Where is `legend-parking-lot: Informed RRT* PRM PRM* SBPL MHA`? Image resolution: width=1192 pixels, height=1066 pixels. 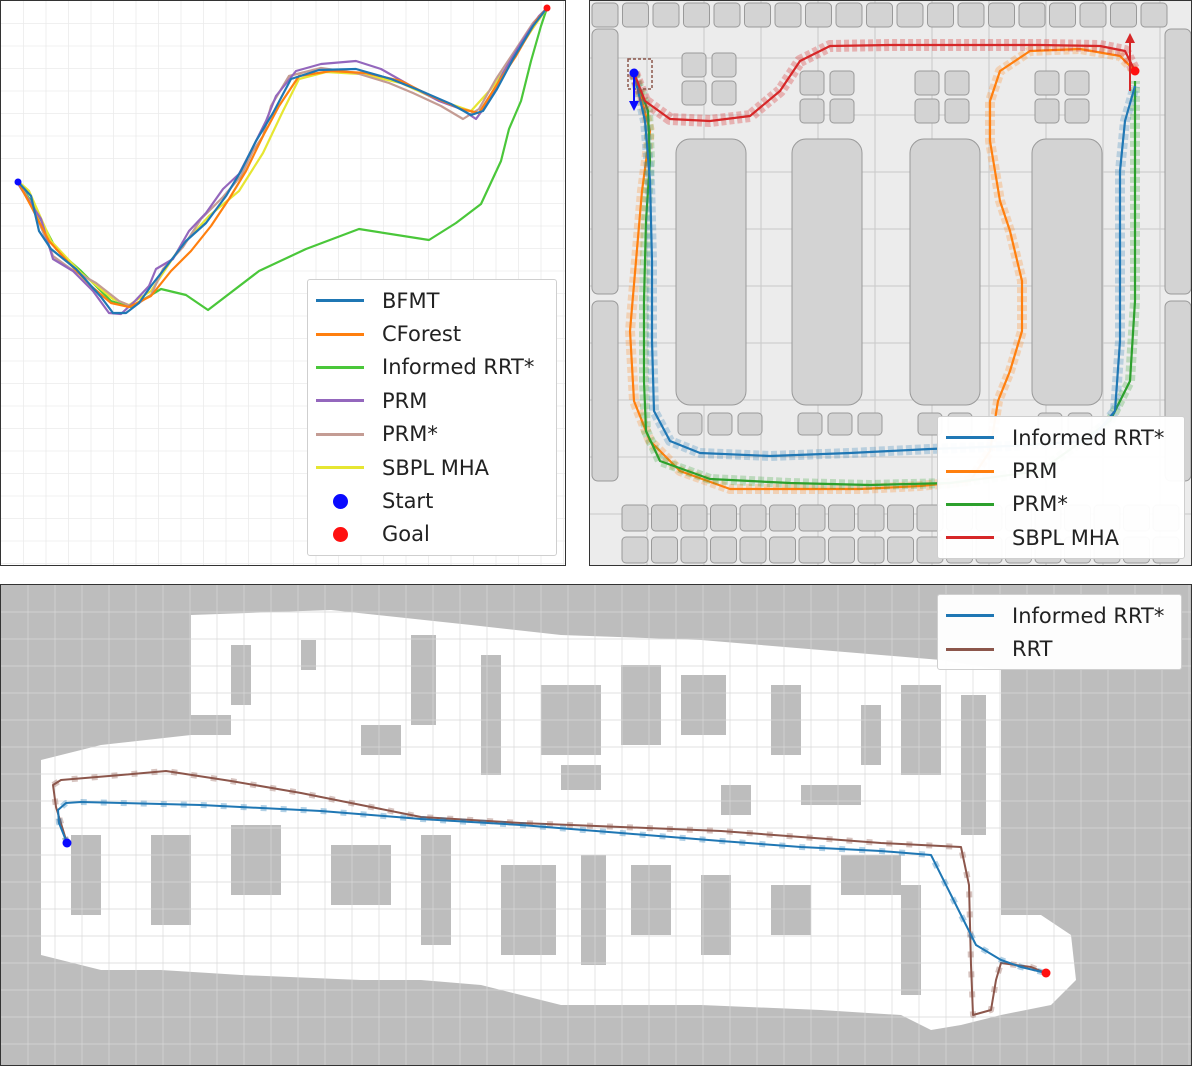
legend-parking-lot: Informed RRT* PRM PRM* SBPL MHA is located at coordinates (1061, 487).